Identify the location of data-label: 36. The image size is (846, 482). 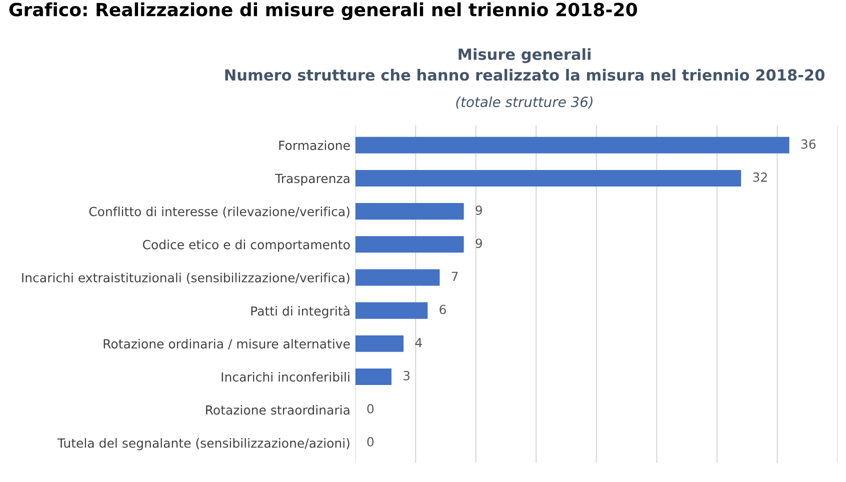
(808, 144).